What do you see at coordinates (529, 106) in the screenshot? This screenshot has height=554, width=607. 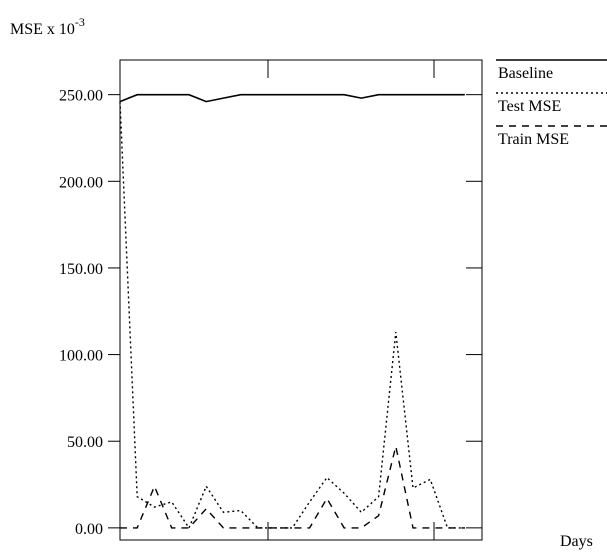 I see `legend-label: Test MSE` at bounding box center [529, 106].